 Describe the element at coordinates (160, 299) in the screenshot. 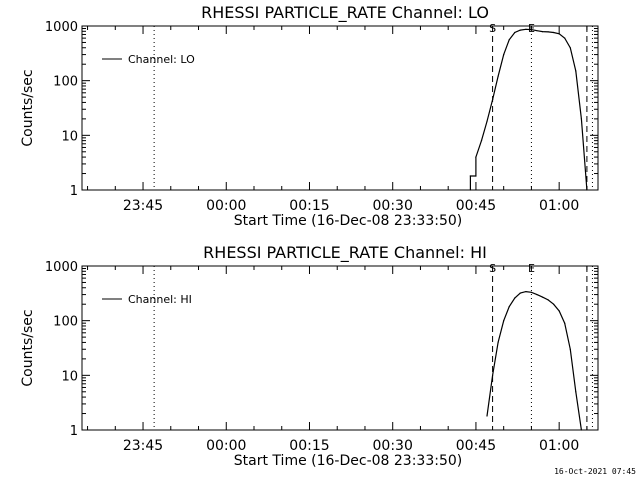

I see `legend-label: Channel: HI` at that location.